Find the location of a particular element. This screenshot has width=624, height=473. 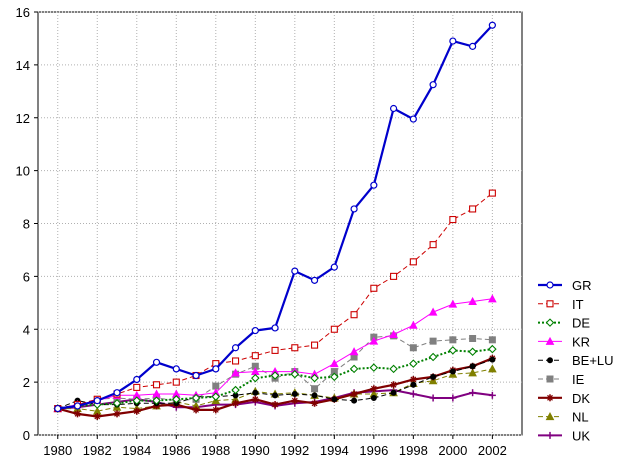

legend-item: IE is located at coordinates (561, 379).